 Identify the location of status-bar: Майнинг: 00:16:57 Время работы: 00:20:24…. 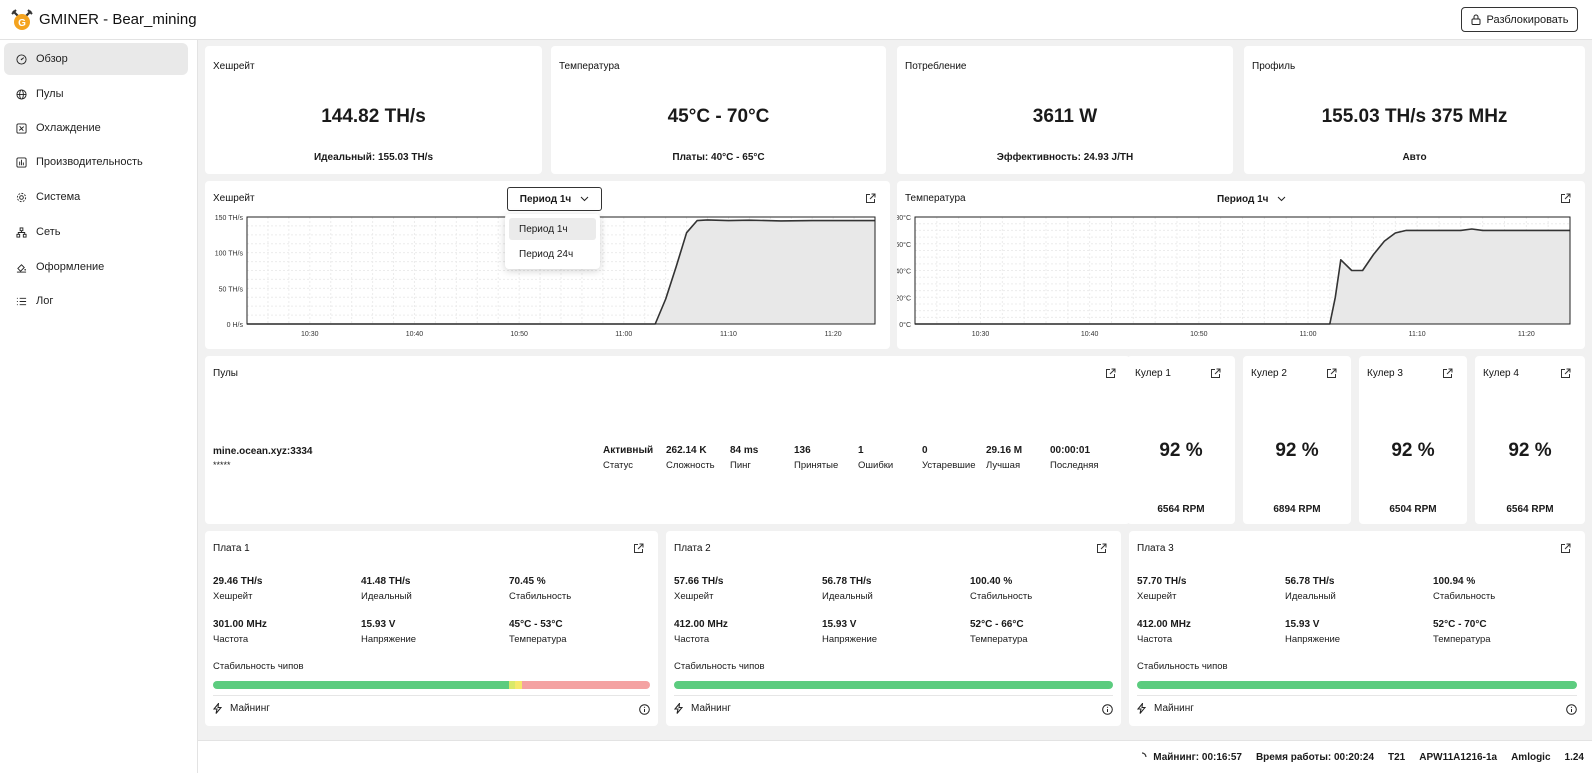
(895, 756).